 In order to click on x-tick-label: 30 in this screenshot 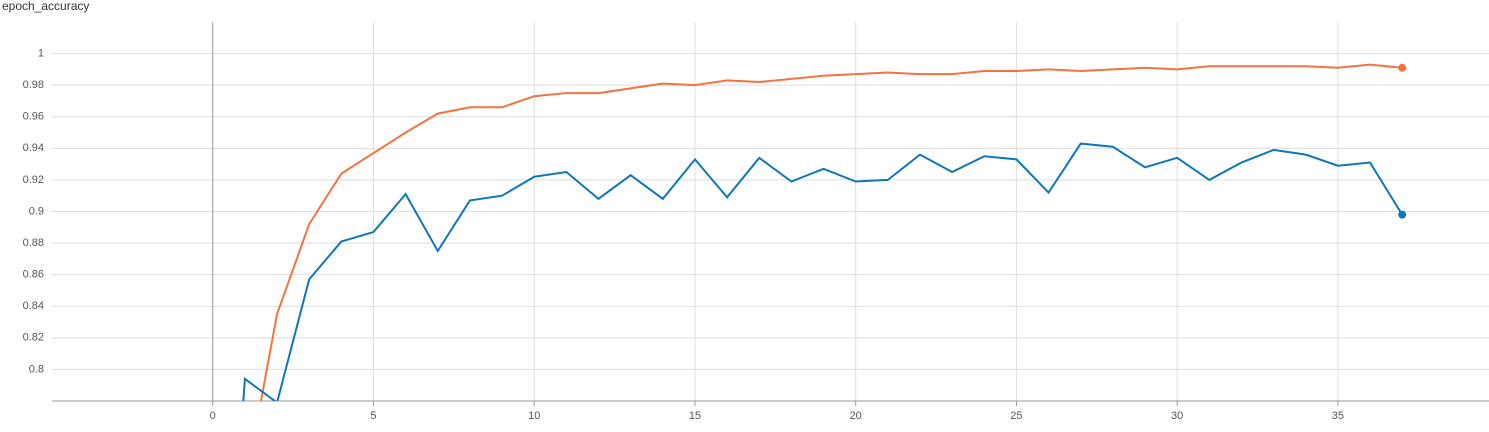, I will do `click(1177, 416)`.